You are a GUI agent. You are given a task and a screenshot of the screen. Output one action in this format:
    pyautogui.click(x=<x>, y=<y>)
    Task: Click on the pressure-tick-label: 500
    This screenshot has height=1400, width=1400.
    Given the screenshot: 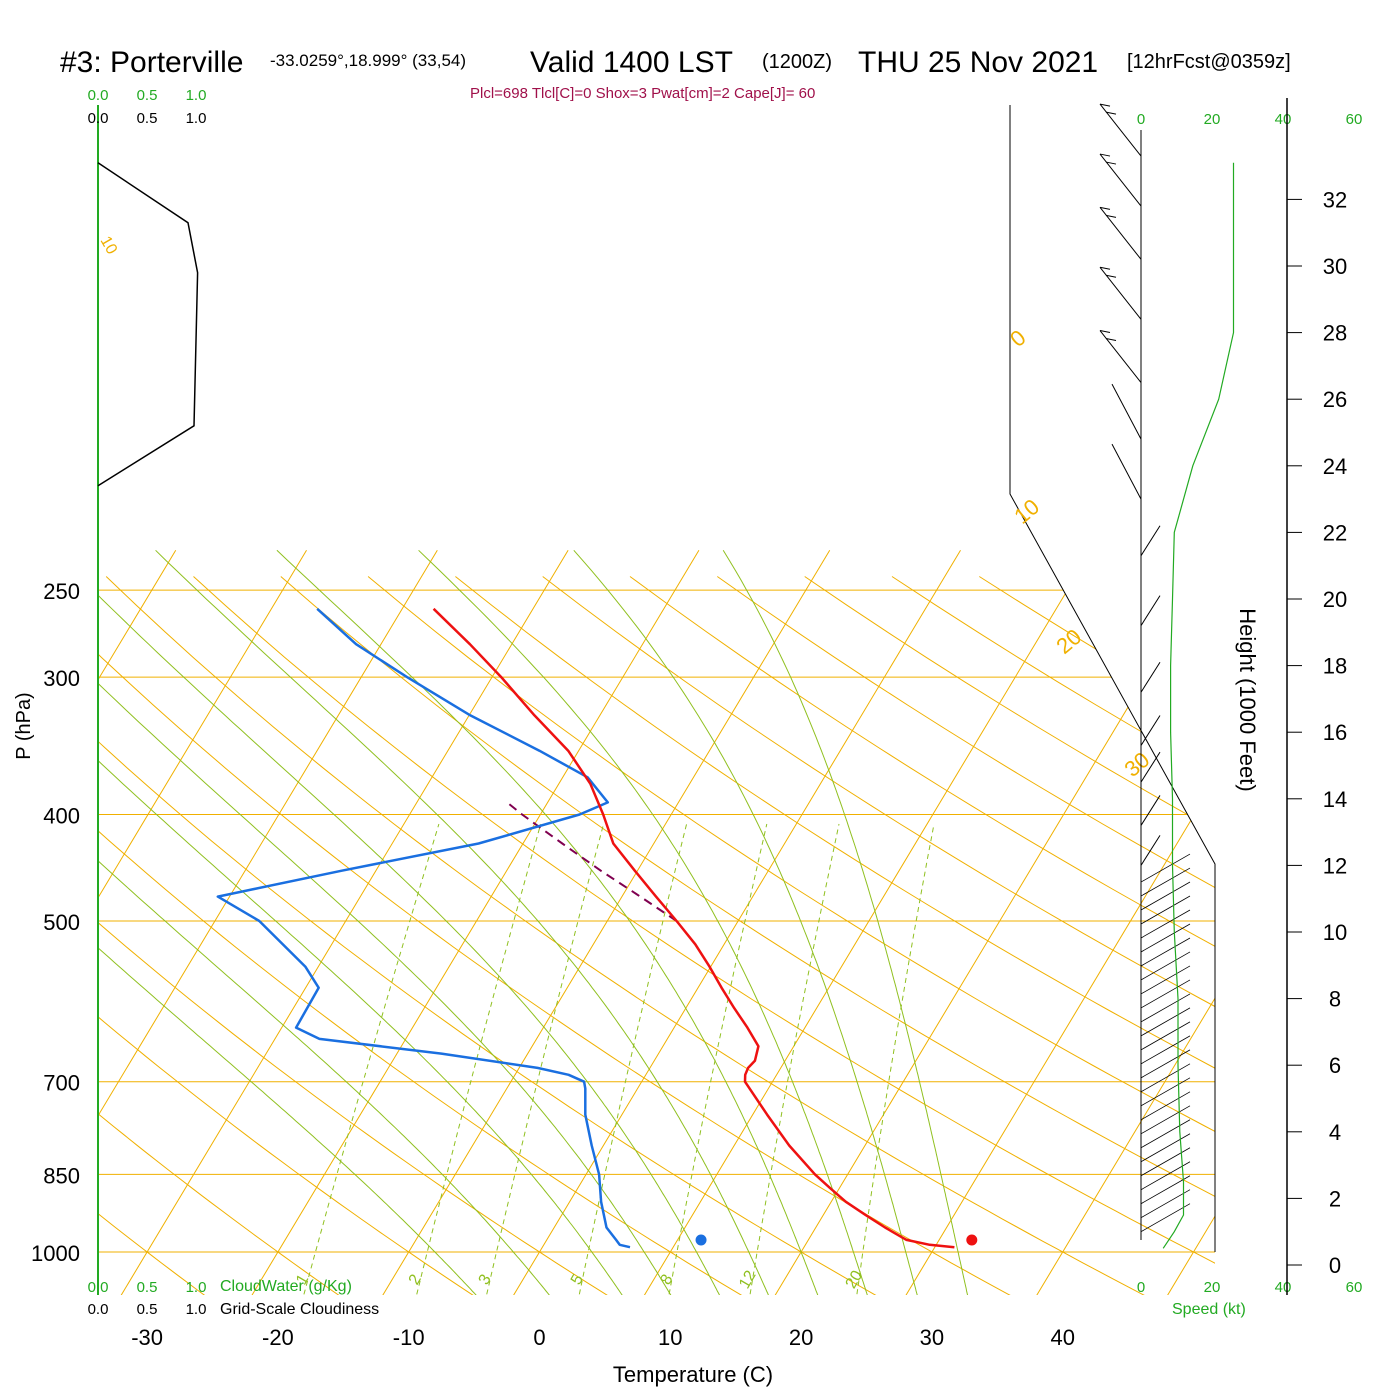 What is the action you would take?
    pyautogui.click(x=61, y=922)
    